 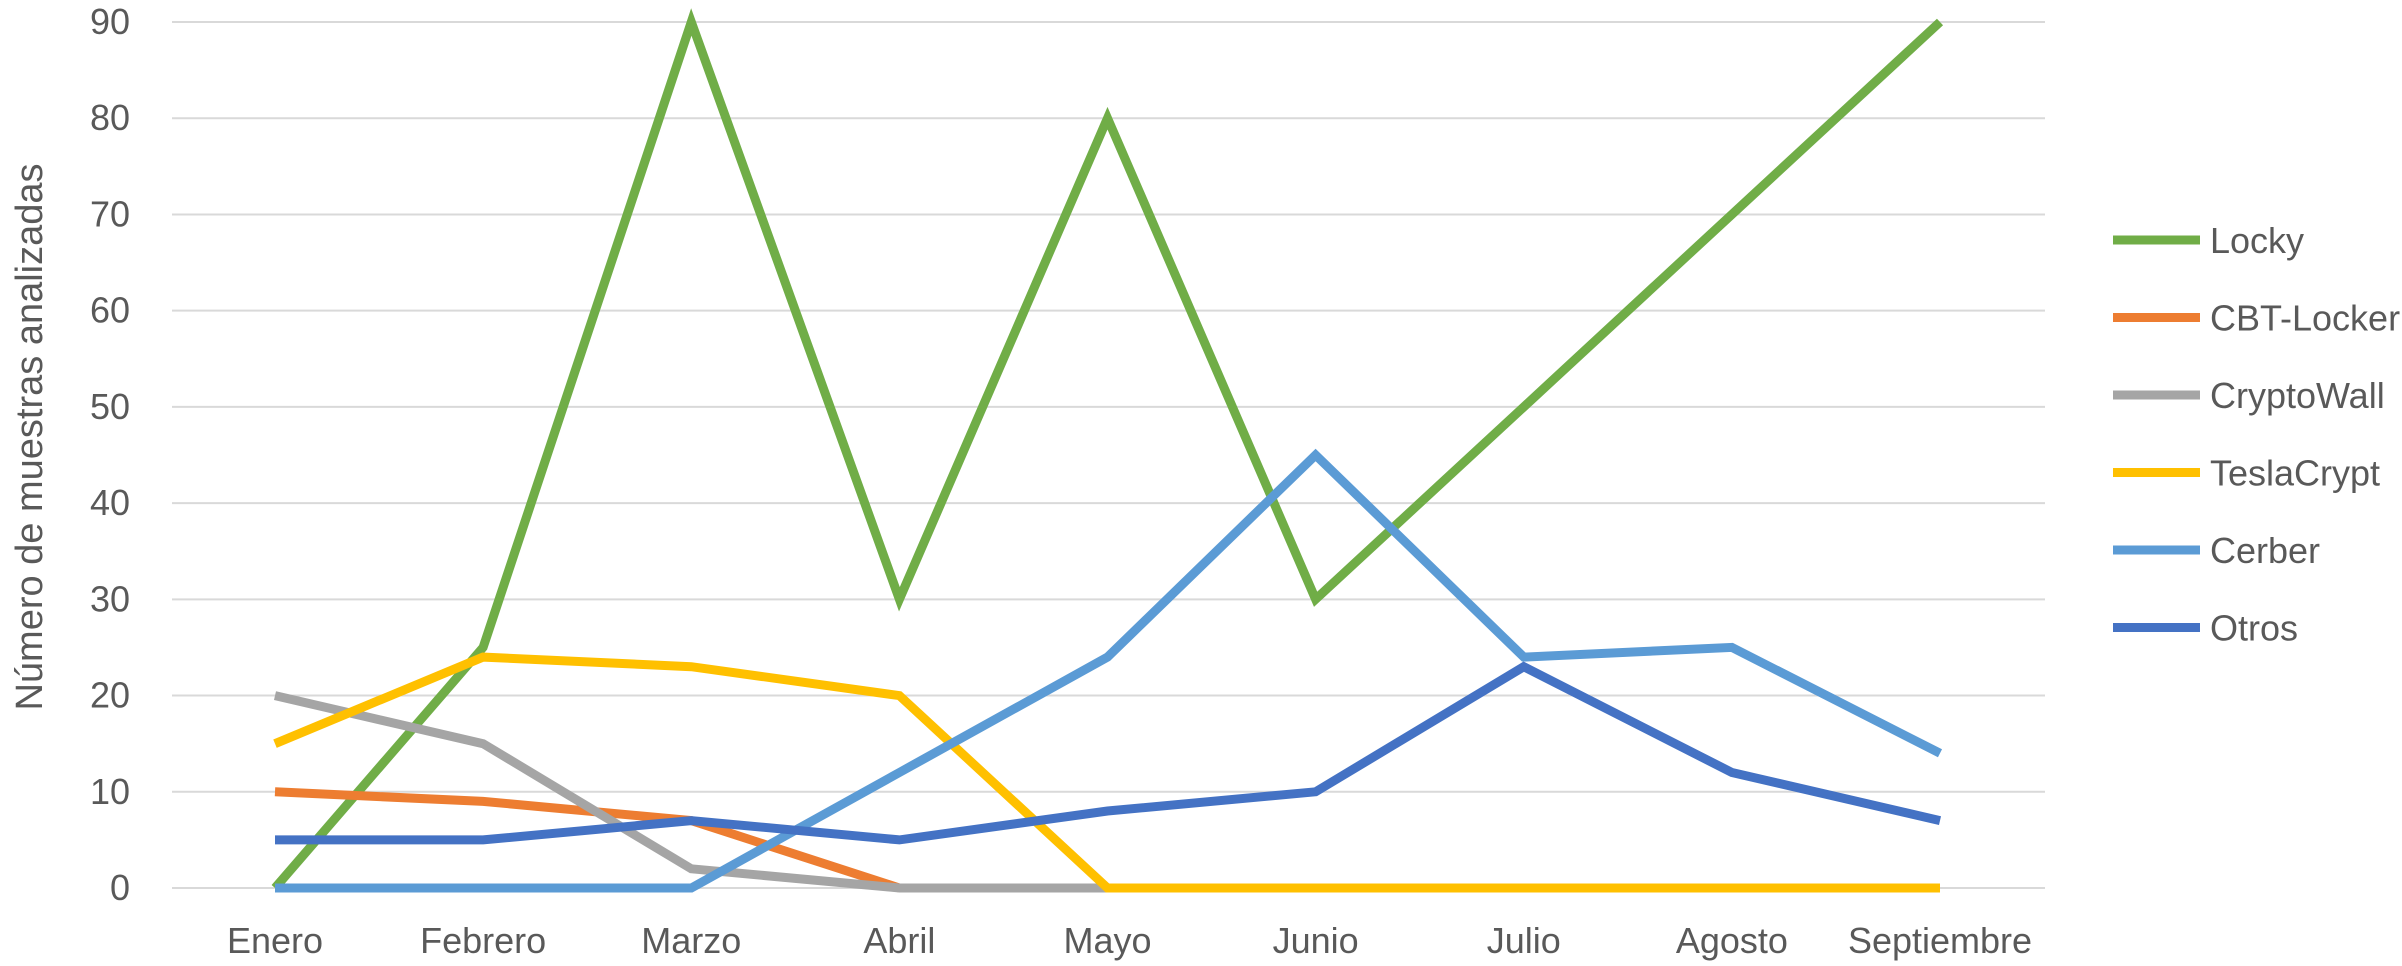 I want to click on x-tick-label: Abril, so click(x=899, y=940).